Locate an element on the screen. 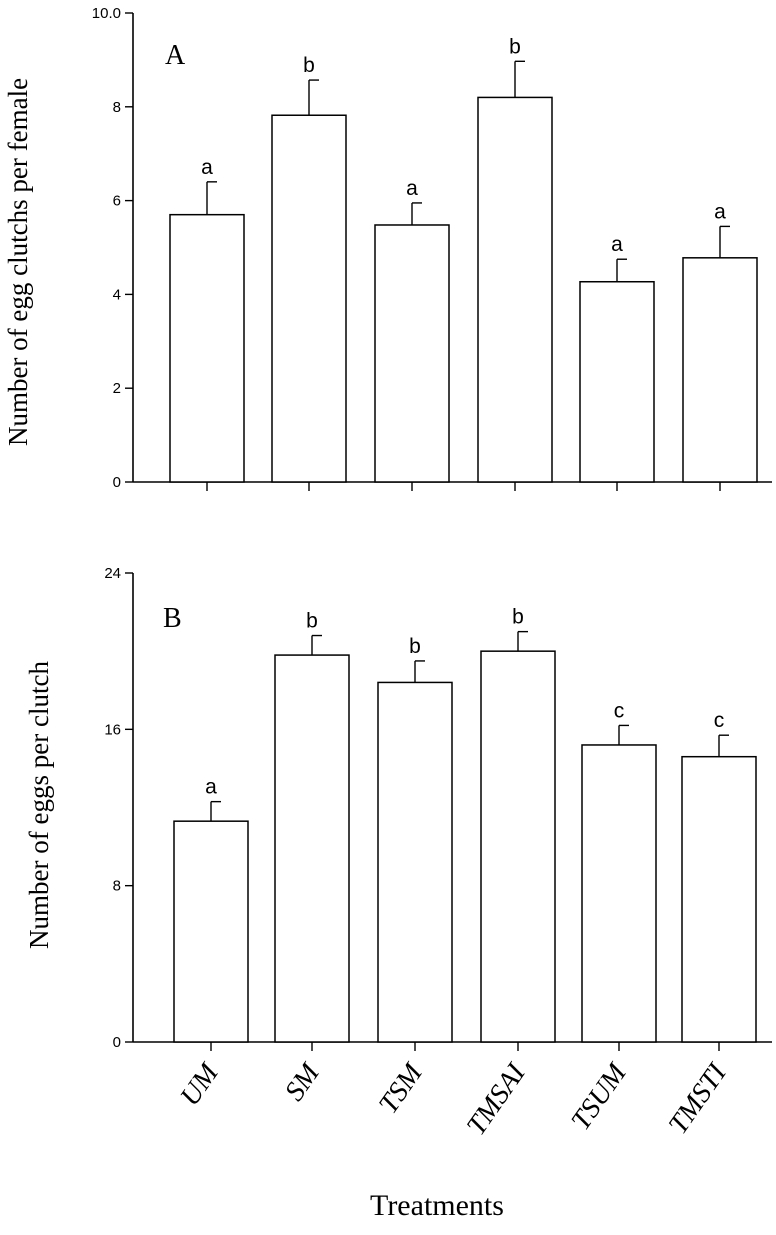 The width and height of the screenshot is (776, 1235). panel-b-y-axis-label: Number of eggs per clutch is located at coordinates (39, 805).